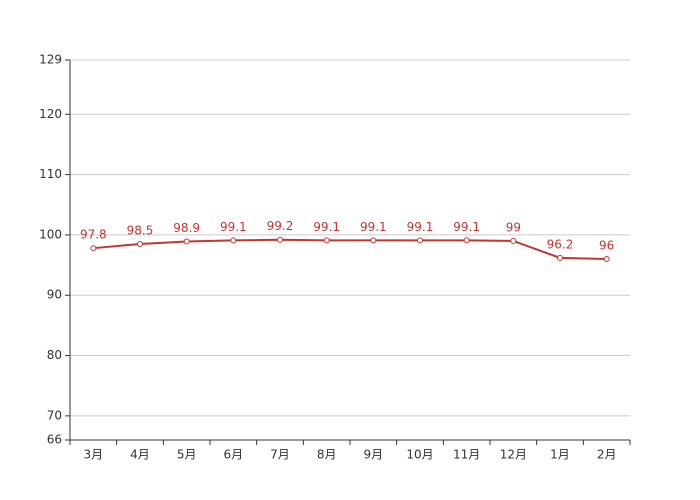  I want to click on line, so click(350, 249).